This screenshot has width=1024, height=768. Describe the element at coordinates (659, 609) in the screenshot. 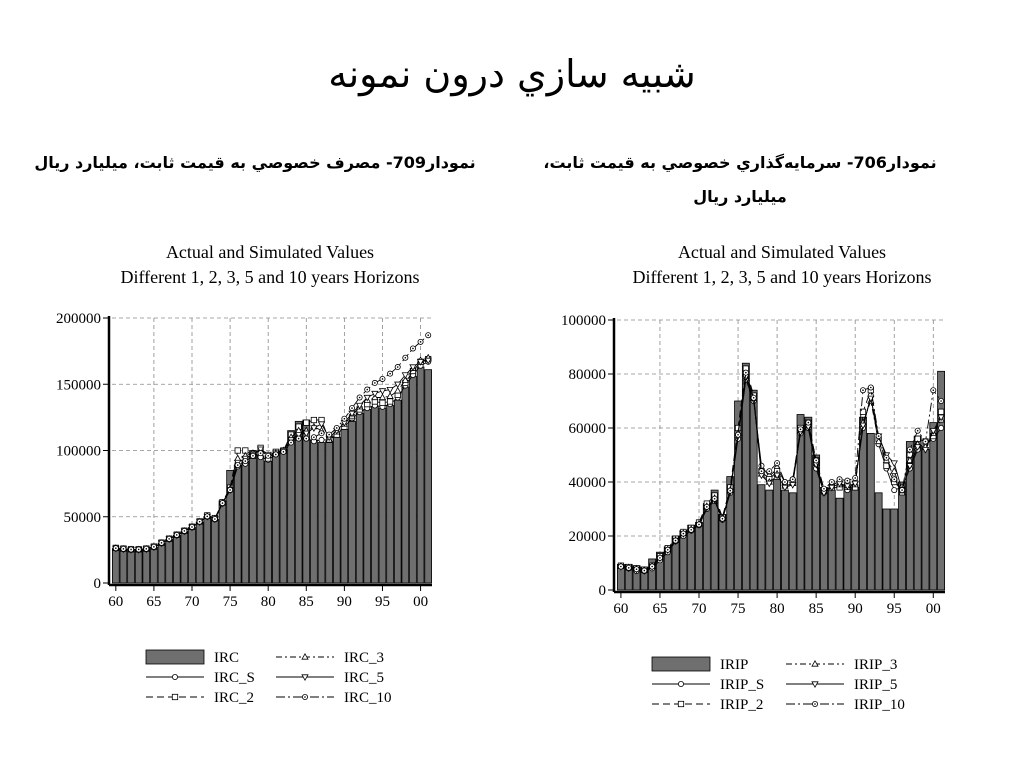

I see `irip-x-tick-label: 65` at that location.